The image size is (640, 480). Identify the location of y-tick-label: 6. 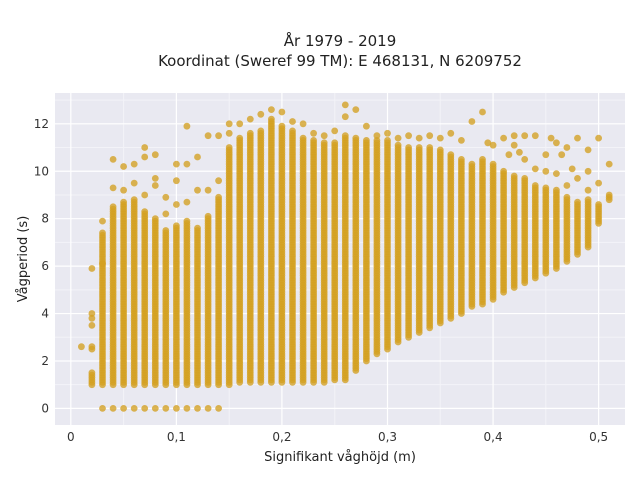
(45, 266).